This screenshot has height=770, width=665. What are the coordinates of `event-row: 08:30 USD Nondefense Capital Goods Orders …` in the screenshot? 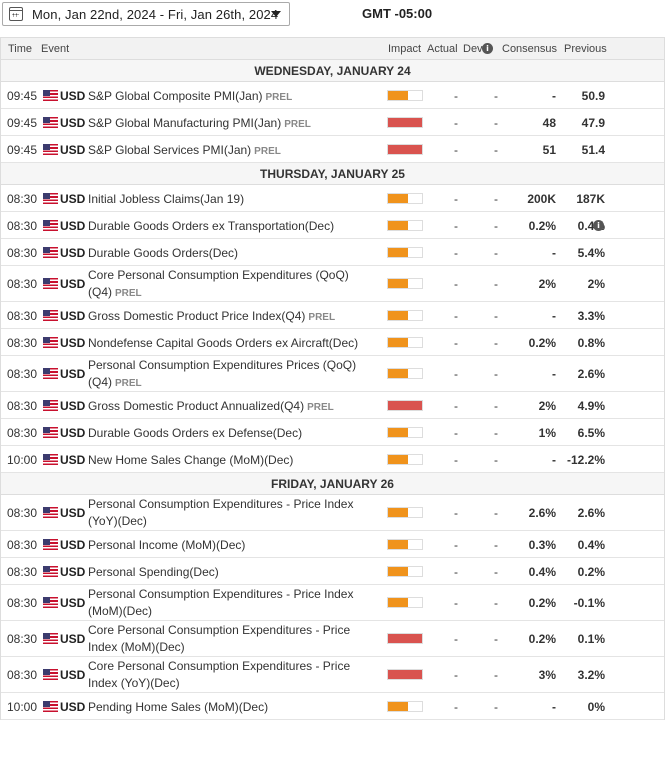 It's located at (332, 342).